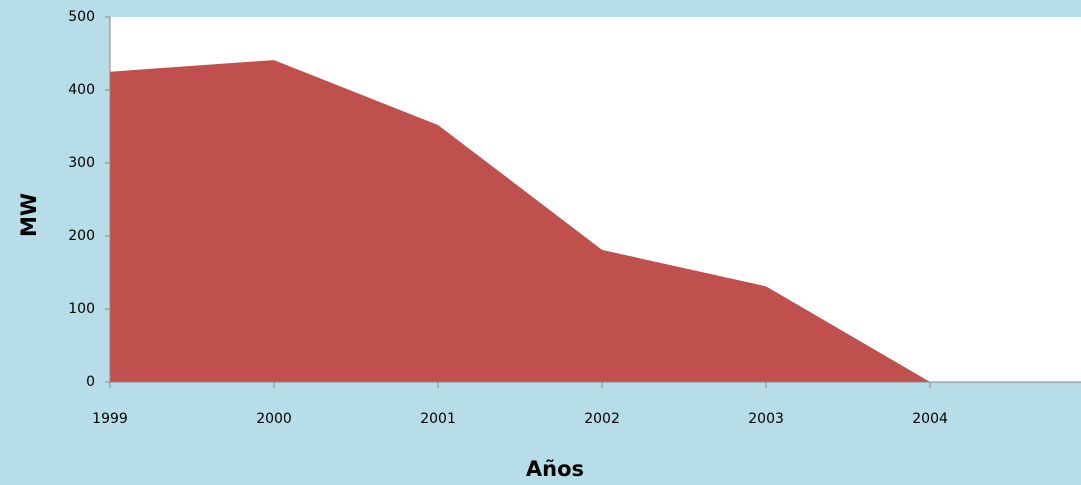  Describe the element at coordinates (81, 236) in the screenshot. I see `y-tick-label: 200` at that location.